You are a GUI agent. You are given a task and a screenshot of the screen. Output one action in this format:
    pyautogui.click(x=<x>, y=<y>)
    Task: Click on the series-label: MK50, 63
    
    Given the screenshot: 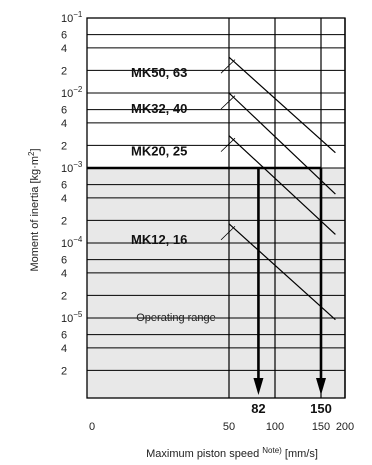 What is the action you would take?
    pyautogui.click(x=159, y=72)
    